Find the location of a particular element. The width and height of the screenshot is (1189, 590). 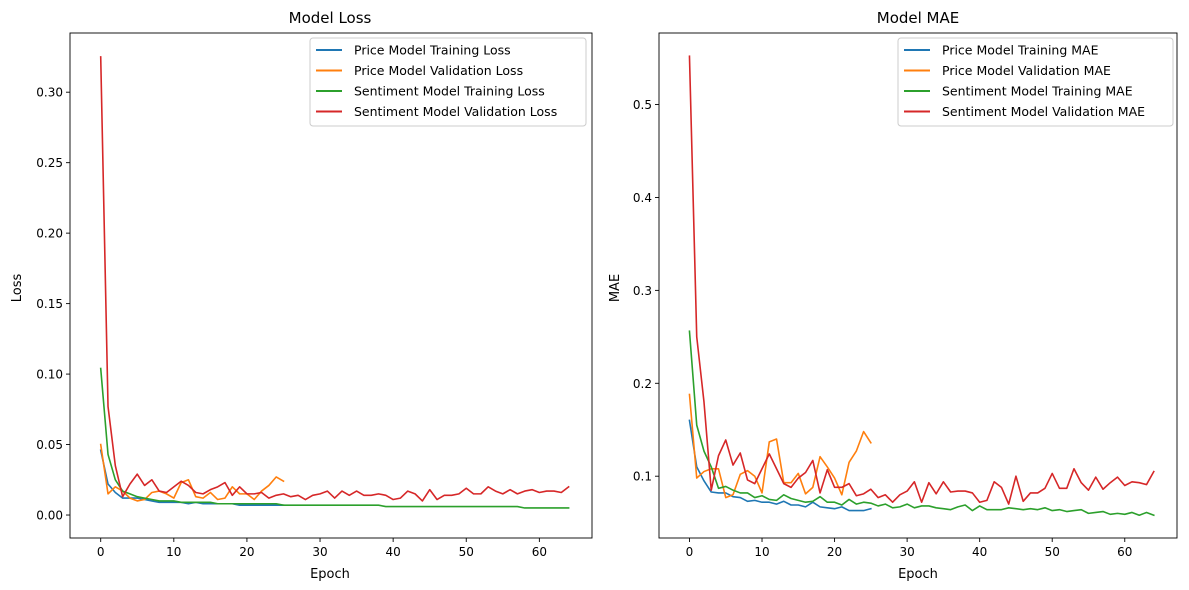

loss-x-tick-label: 0 is located at coordinates (101, 552).